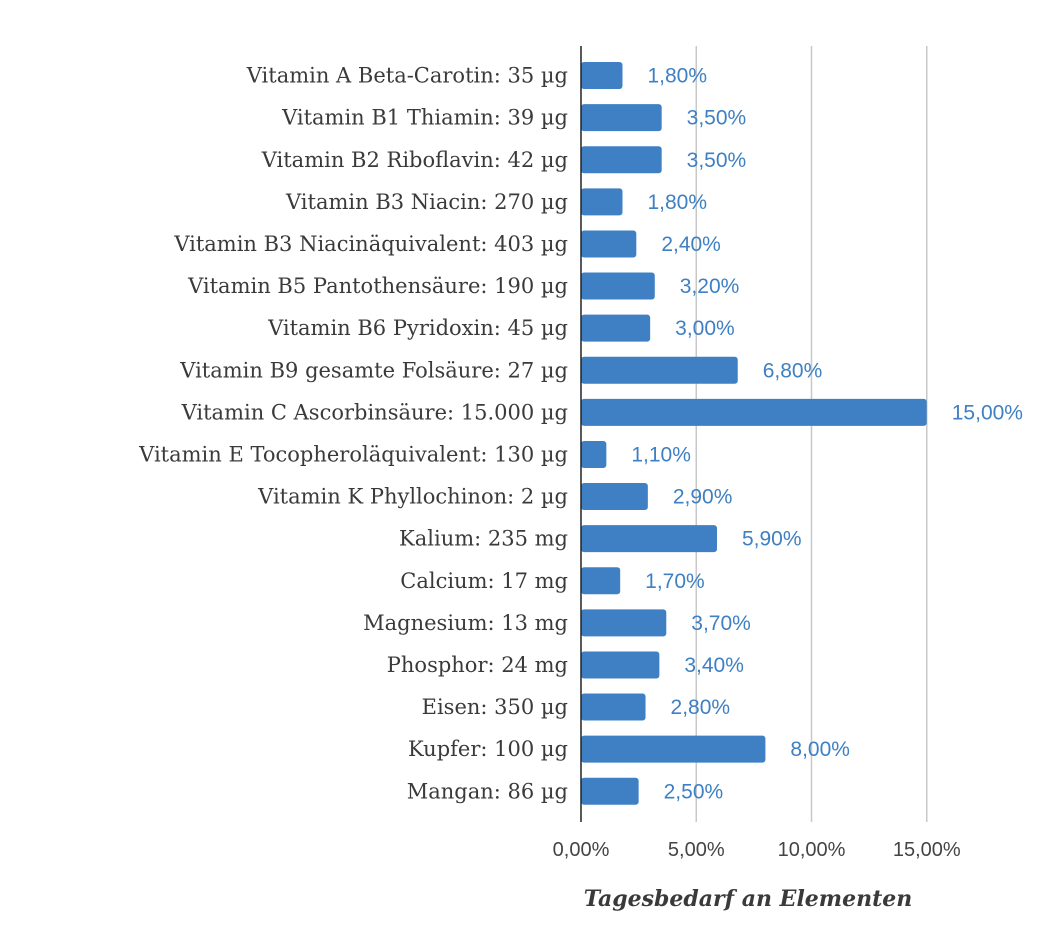 This screenshot has width=1058, height=952. Describe the element at coordinates (812, 850) in the screenshot. I see `x-tick-label: 10,00%` at that location.